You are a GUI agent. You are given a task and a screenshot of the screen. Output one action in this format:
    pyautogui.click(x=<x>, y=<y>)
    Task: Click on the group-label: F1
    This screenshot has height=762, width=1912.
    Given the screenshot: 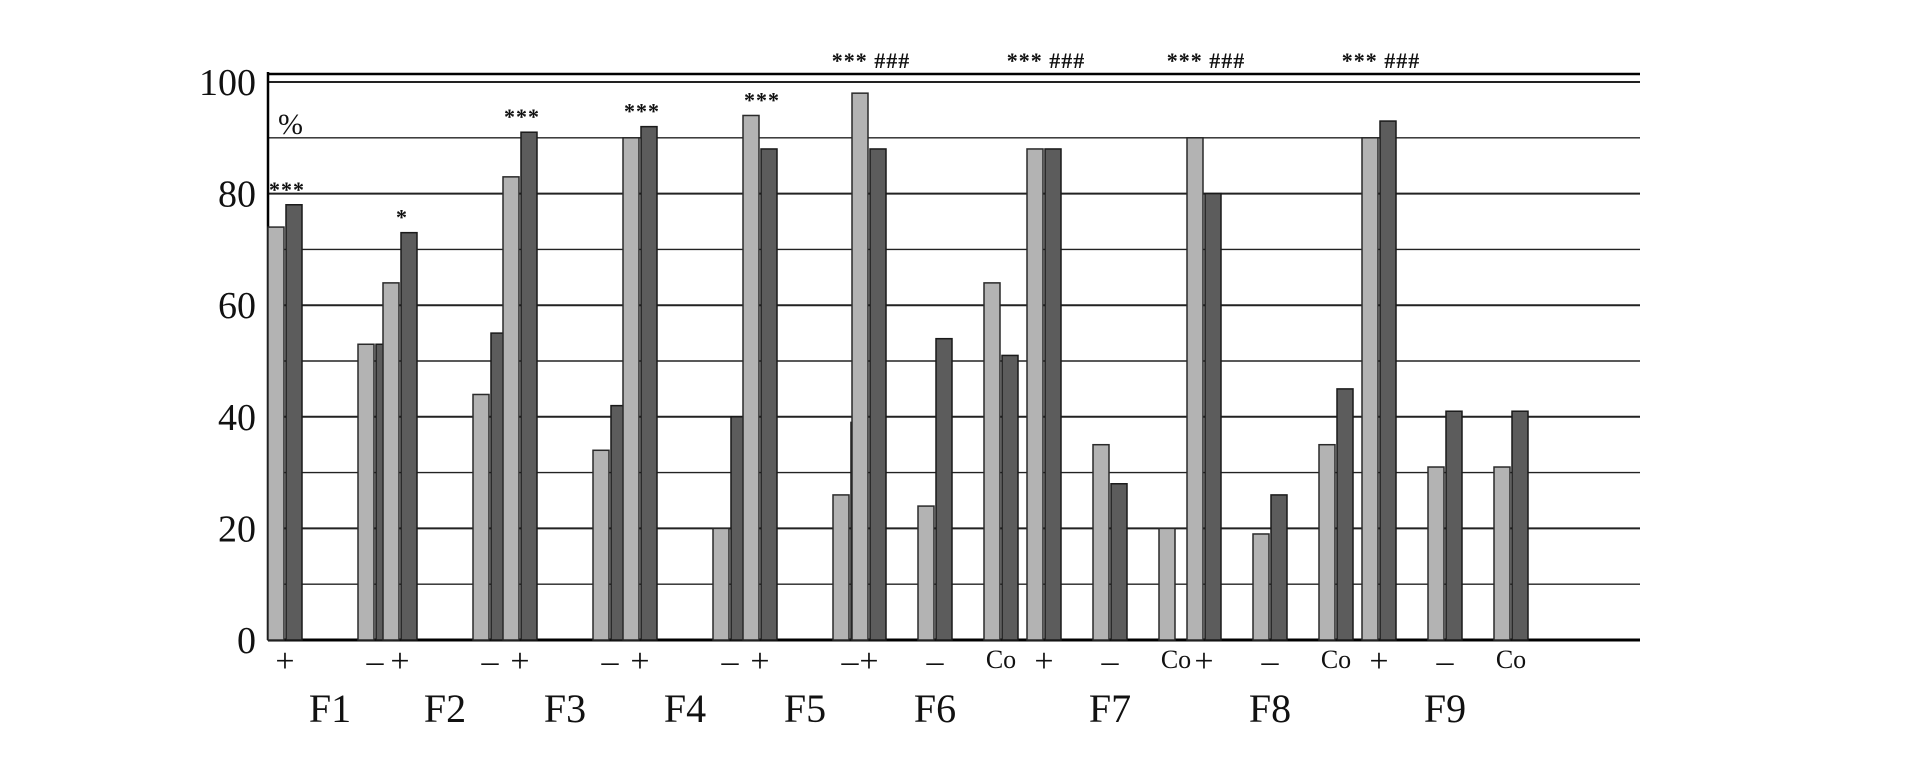 What is the action you would take?
    pyautogui.click(x=330, y=708)
    